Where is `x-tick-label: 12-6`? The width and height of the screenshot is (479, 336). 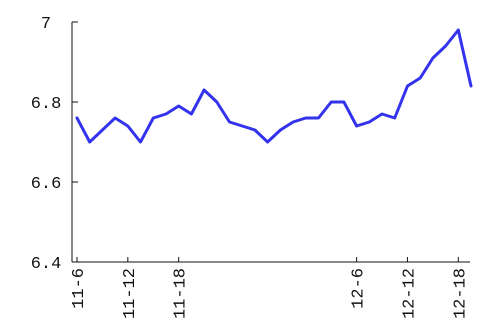 x-tick-label: 12-6 is located at coordinates (359, 288).